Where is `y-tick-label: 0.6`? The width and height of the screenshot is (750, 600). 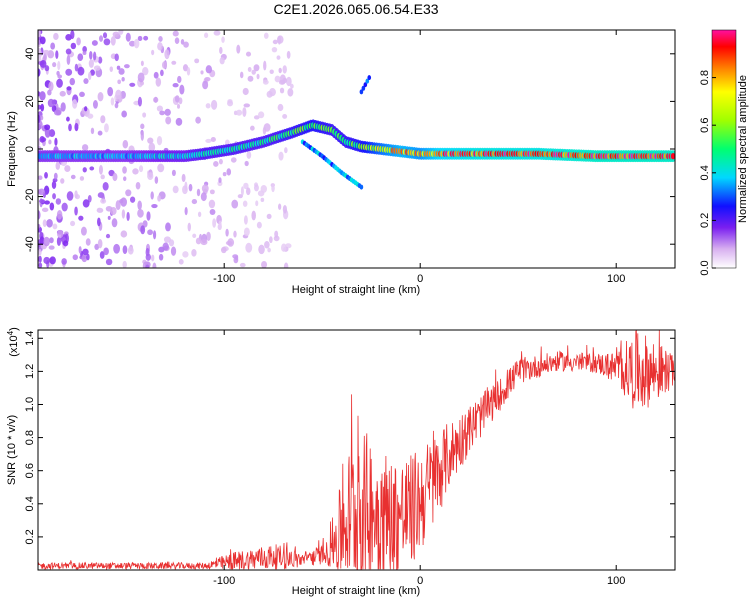
y-tick-label: 0.6 is located at coordinates (30, 470).